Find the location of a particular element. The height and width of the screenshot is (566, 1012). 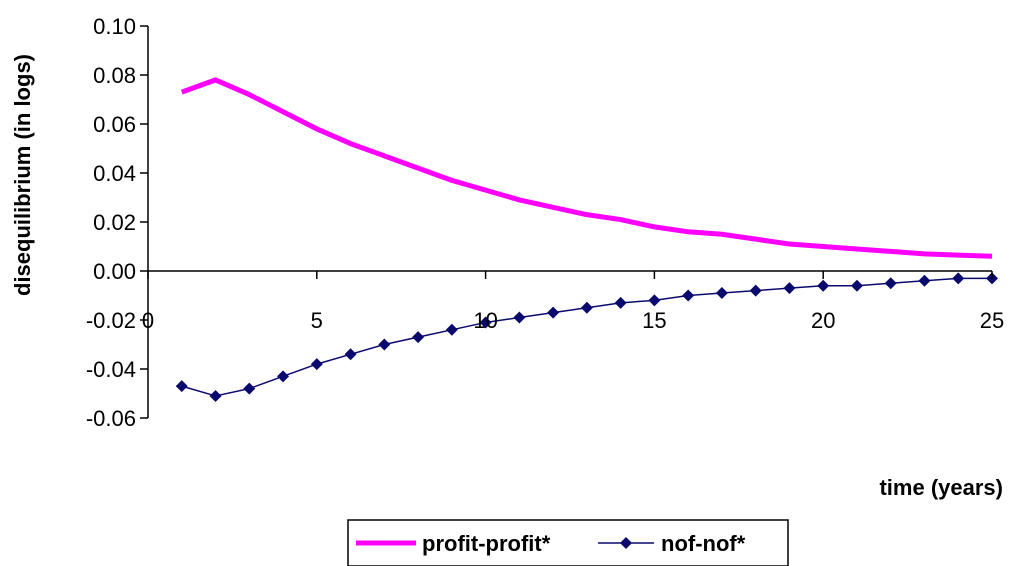

legend-label: nof-nof* is located at coordinates (703, 543).